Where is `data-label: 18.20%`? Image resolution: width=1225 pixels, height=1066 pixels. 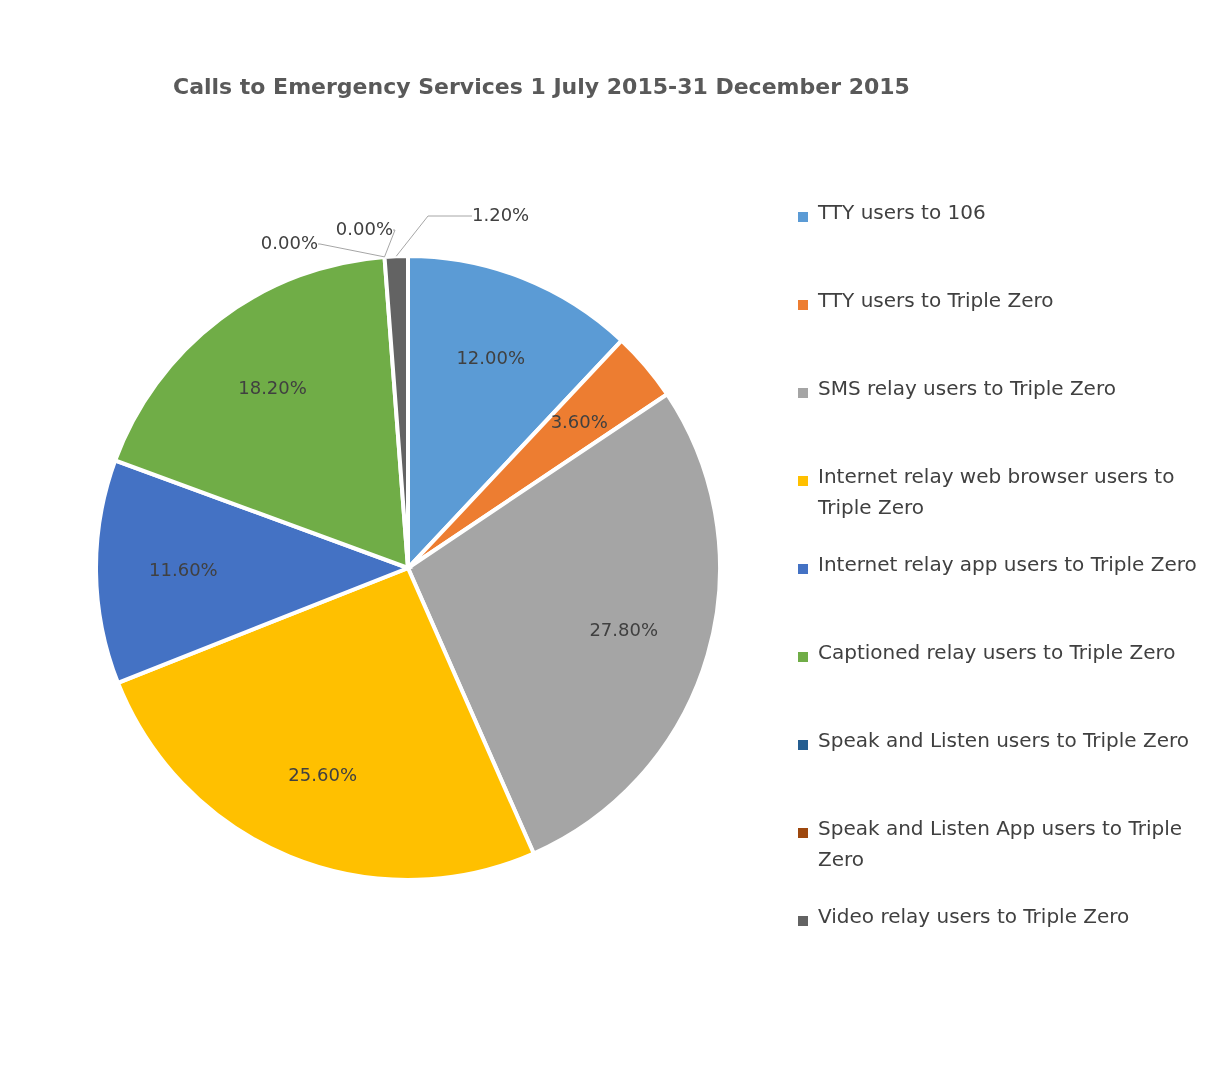 data-label: 18.20% is located at coordinates (272, 387).